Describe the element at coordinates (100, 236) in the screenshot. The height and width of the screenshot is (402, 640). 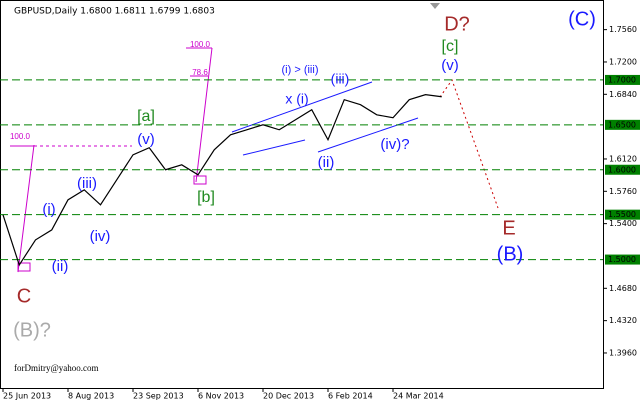
I see `wave-label: (iv)` at that location.